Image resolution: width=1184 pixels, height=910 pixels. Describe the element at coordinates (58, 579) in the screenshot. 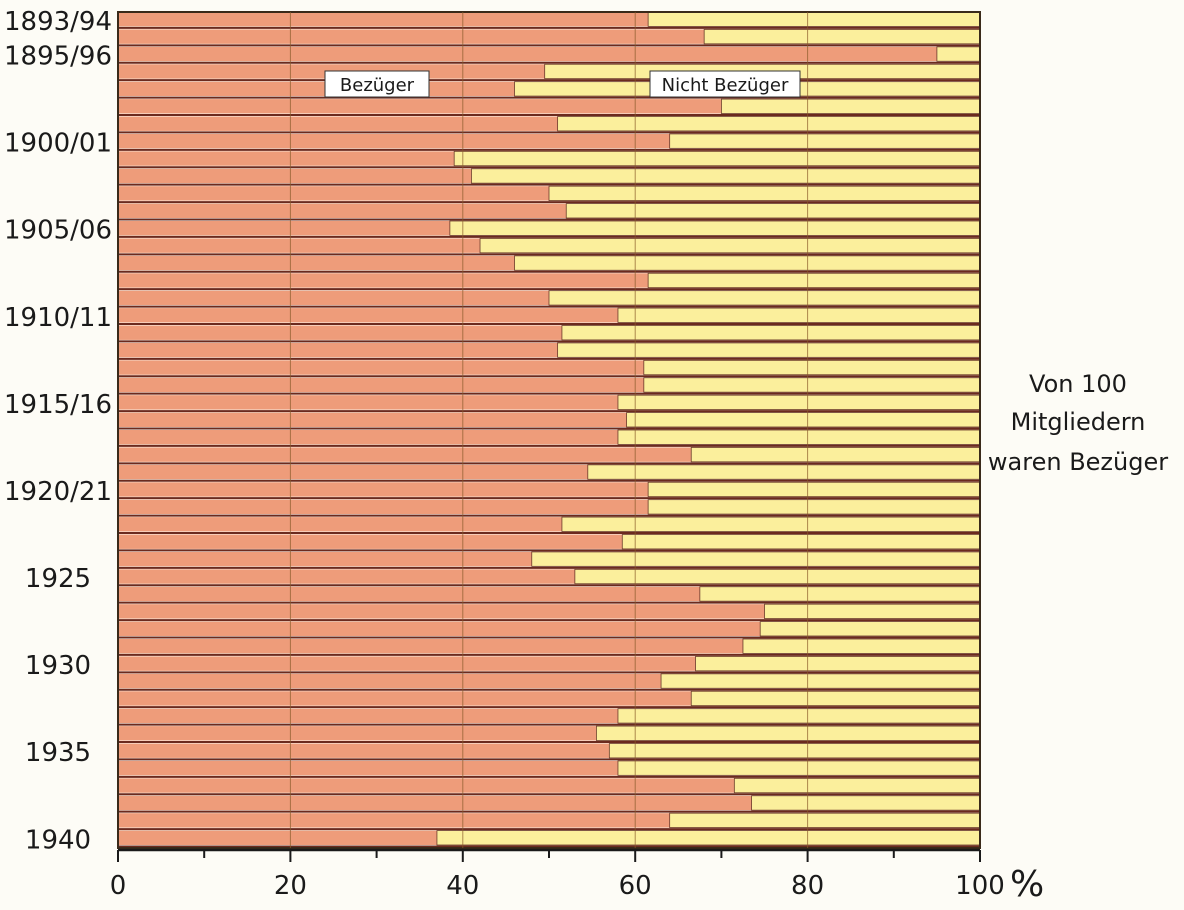

I see `row-label-32: 1925` at that location.